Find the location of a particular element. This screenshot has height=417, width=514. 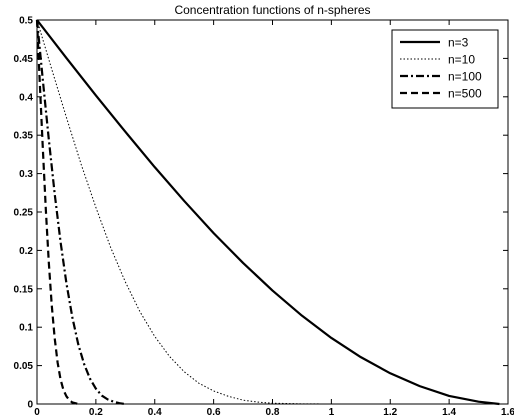

x-tick-label: 1.6 is located at coordinates (507, 412).